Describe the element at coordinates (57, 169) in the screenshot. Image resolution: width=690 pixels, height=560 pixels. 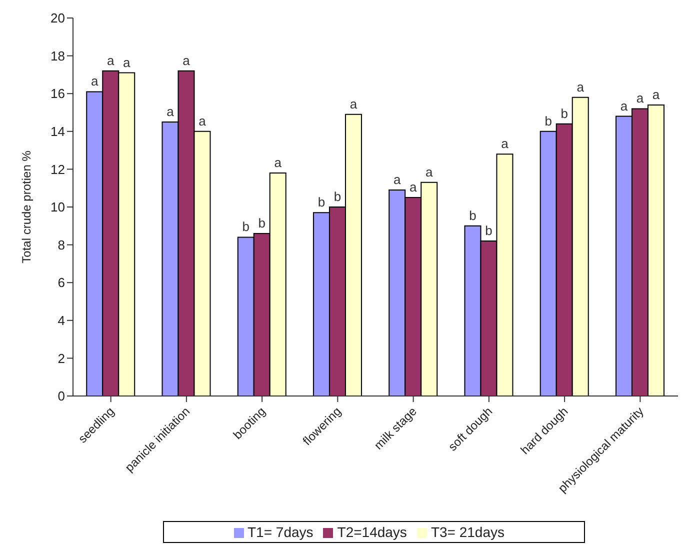
I see `y-tick-label: 12` at that location.